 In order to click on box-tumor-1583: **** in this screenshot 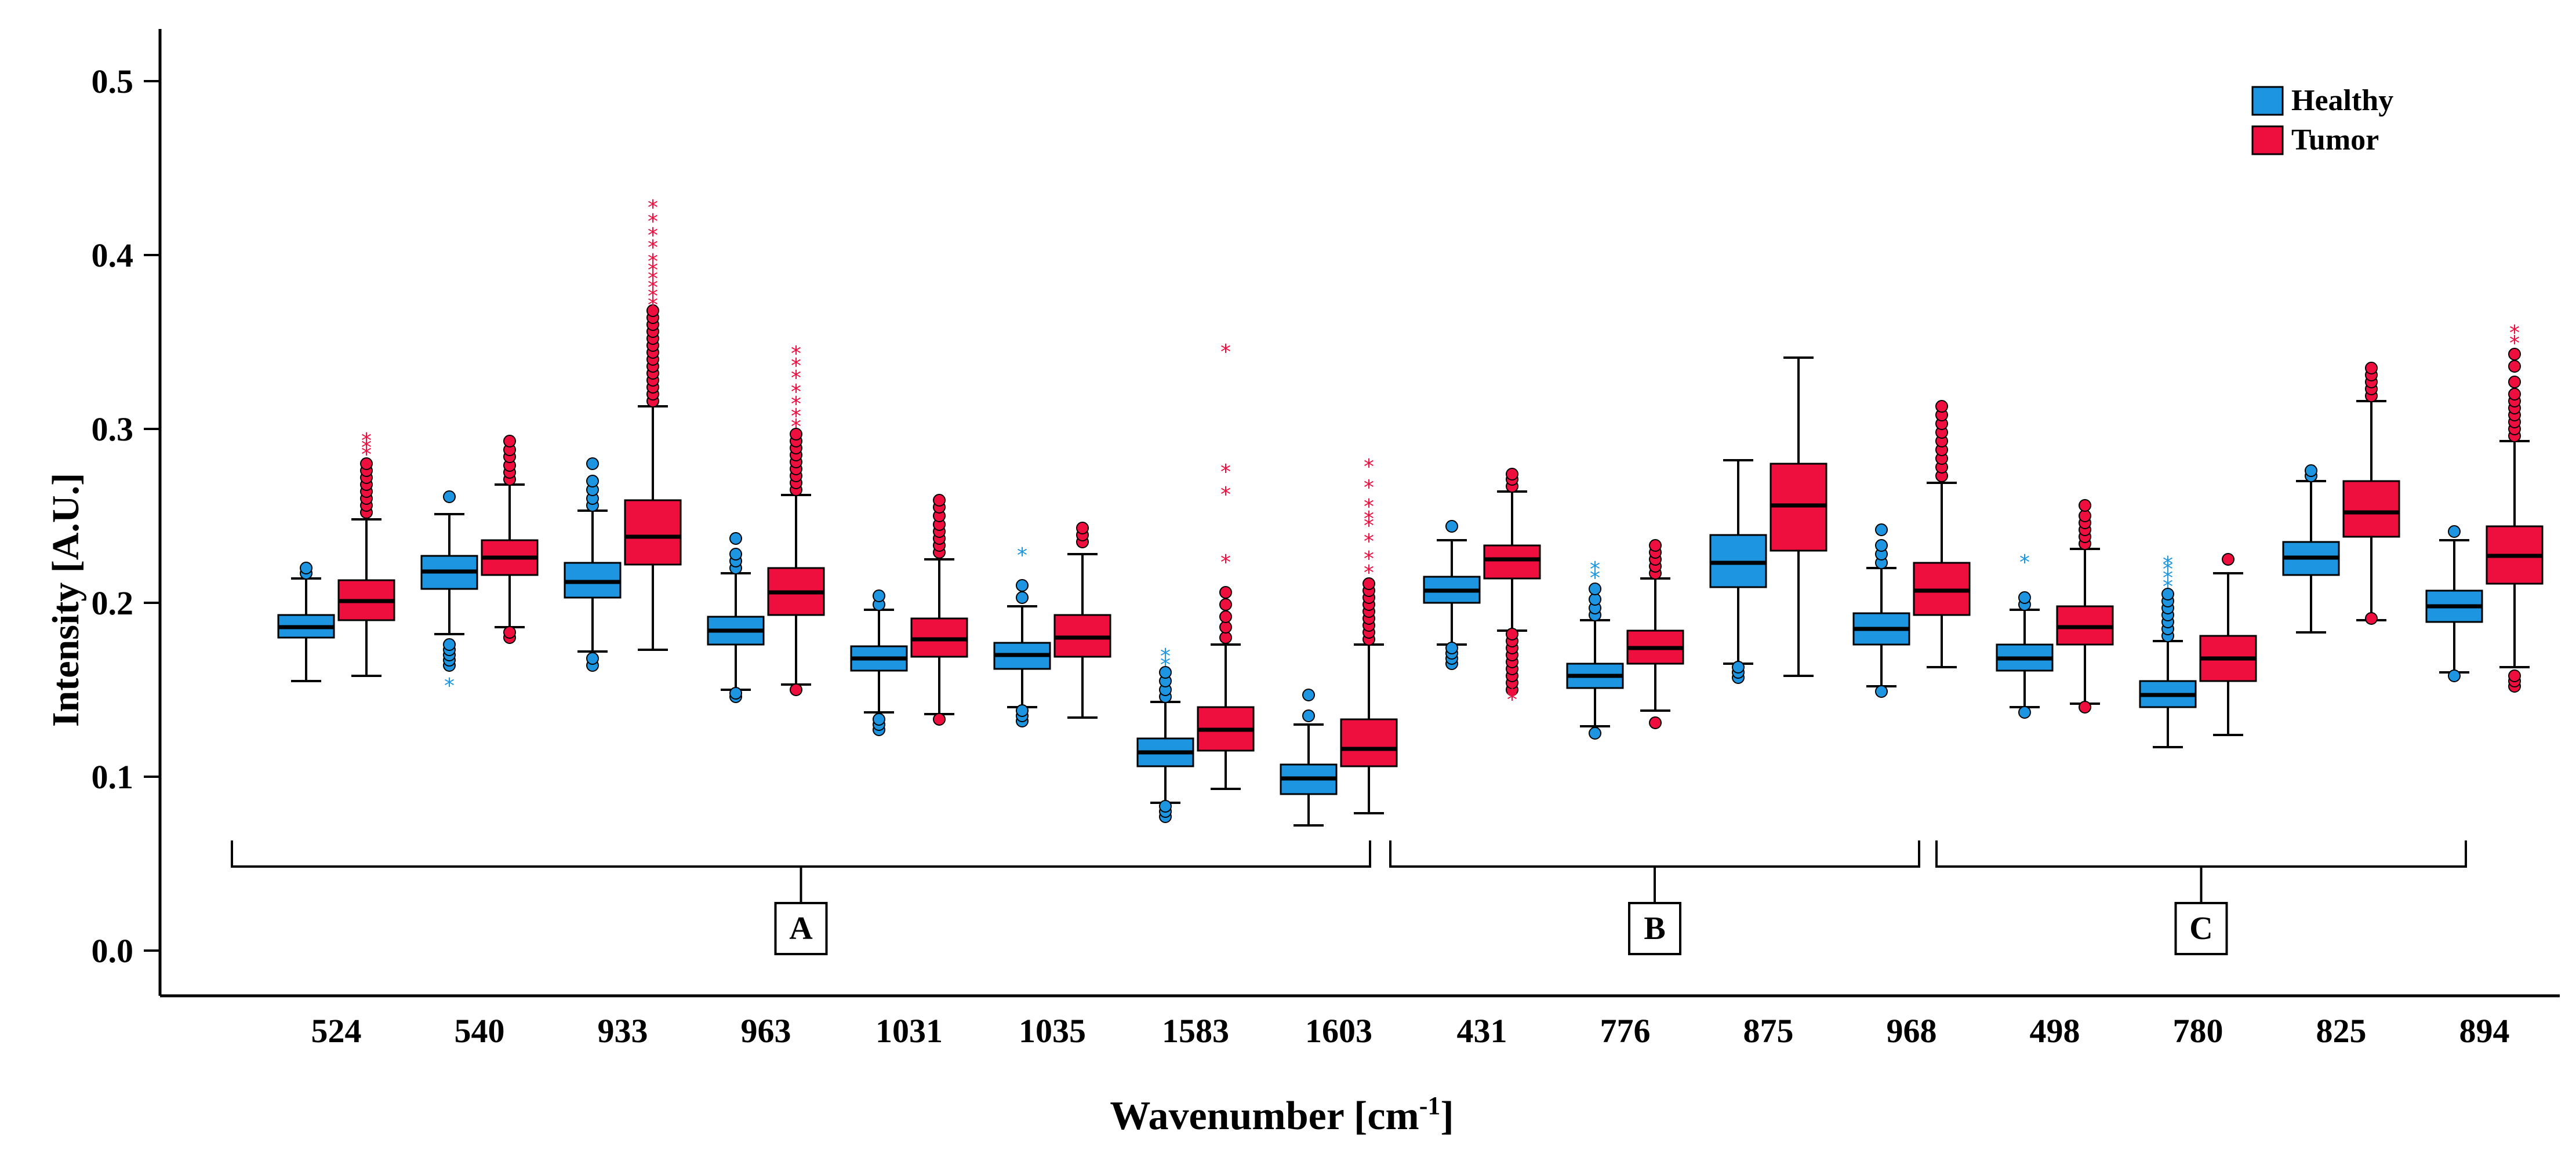, I will do `click(1226, 565)`.